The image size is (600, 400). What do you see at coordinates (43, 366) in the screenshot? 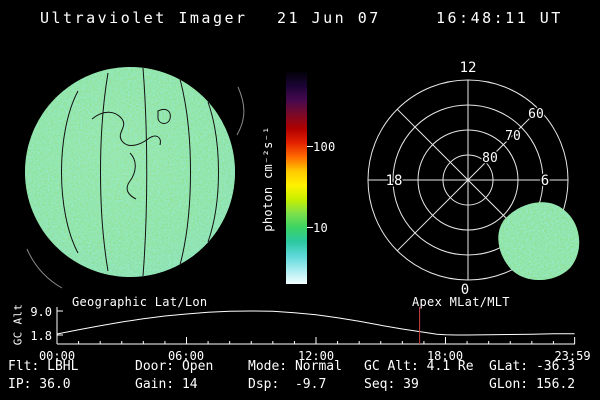
I see `status-flt: Flt: LBHL` at bounding box center [43, 366].